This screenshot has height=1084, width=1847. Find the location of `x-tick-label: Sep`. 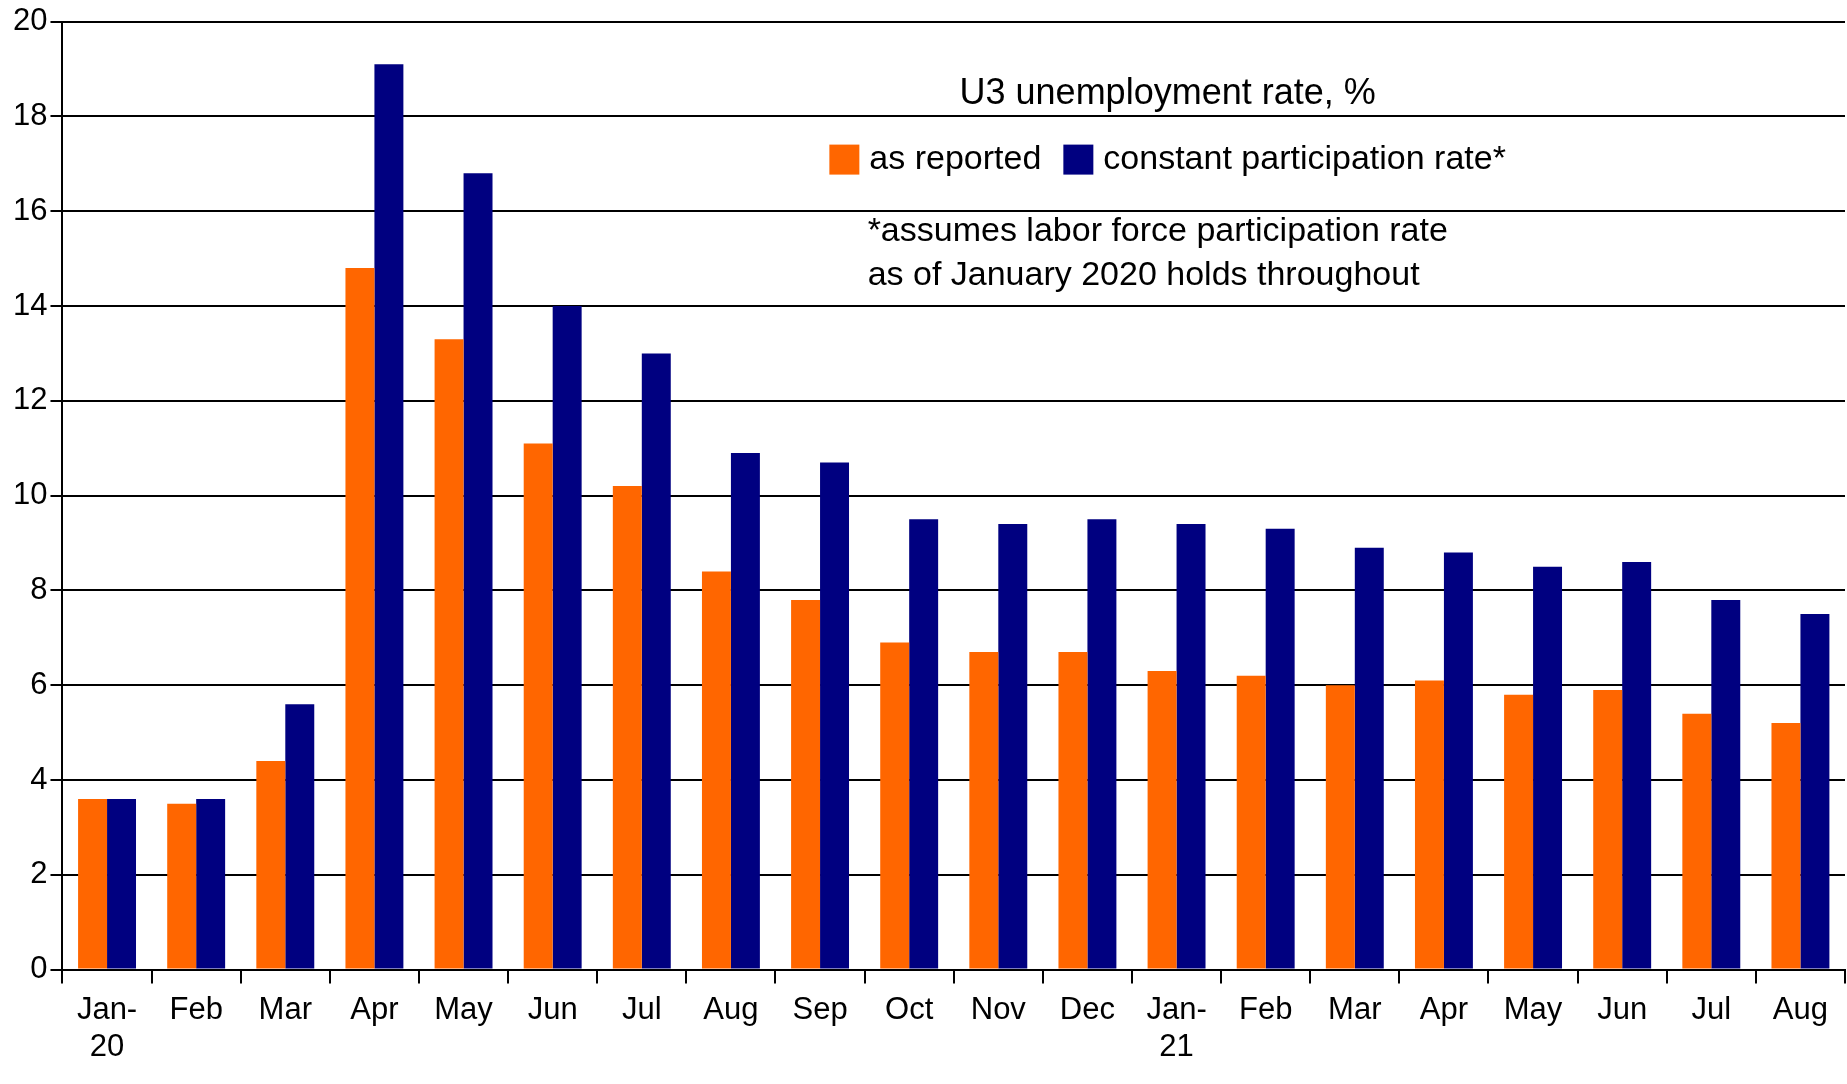

x-tick-label: Sep is located at coordinates (820, 1008).